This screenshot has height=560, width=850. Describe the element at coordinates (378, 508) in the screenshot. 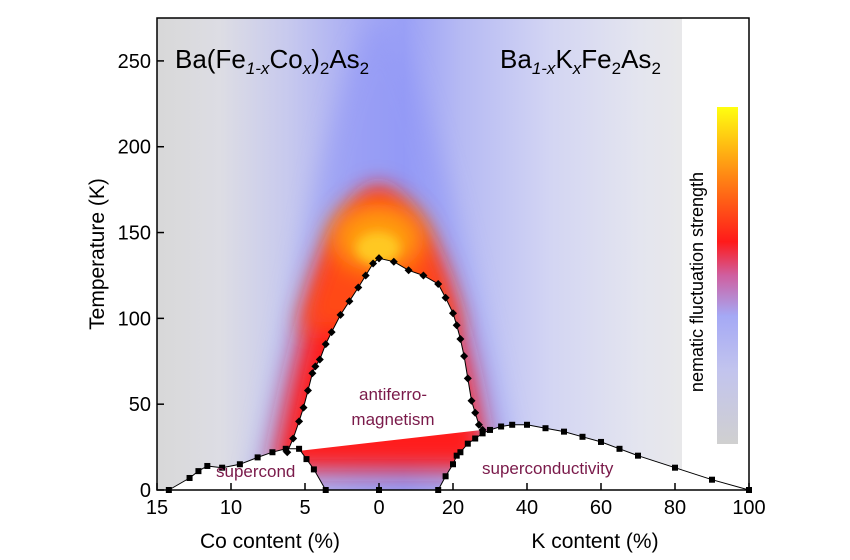

I see `x-k-tick-label: 0` at that location.